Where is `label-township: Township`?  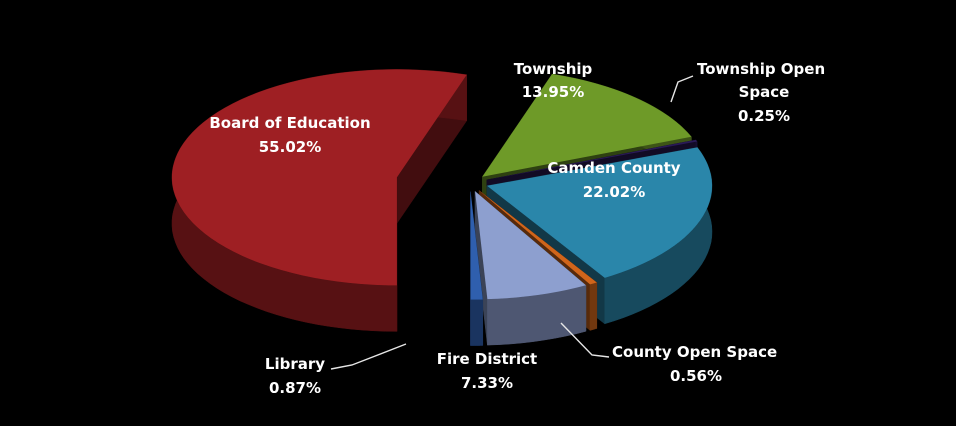
label-township: Township is located at coordinates (553, 69).